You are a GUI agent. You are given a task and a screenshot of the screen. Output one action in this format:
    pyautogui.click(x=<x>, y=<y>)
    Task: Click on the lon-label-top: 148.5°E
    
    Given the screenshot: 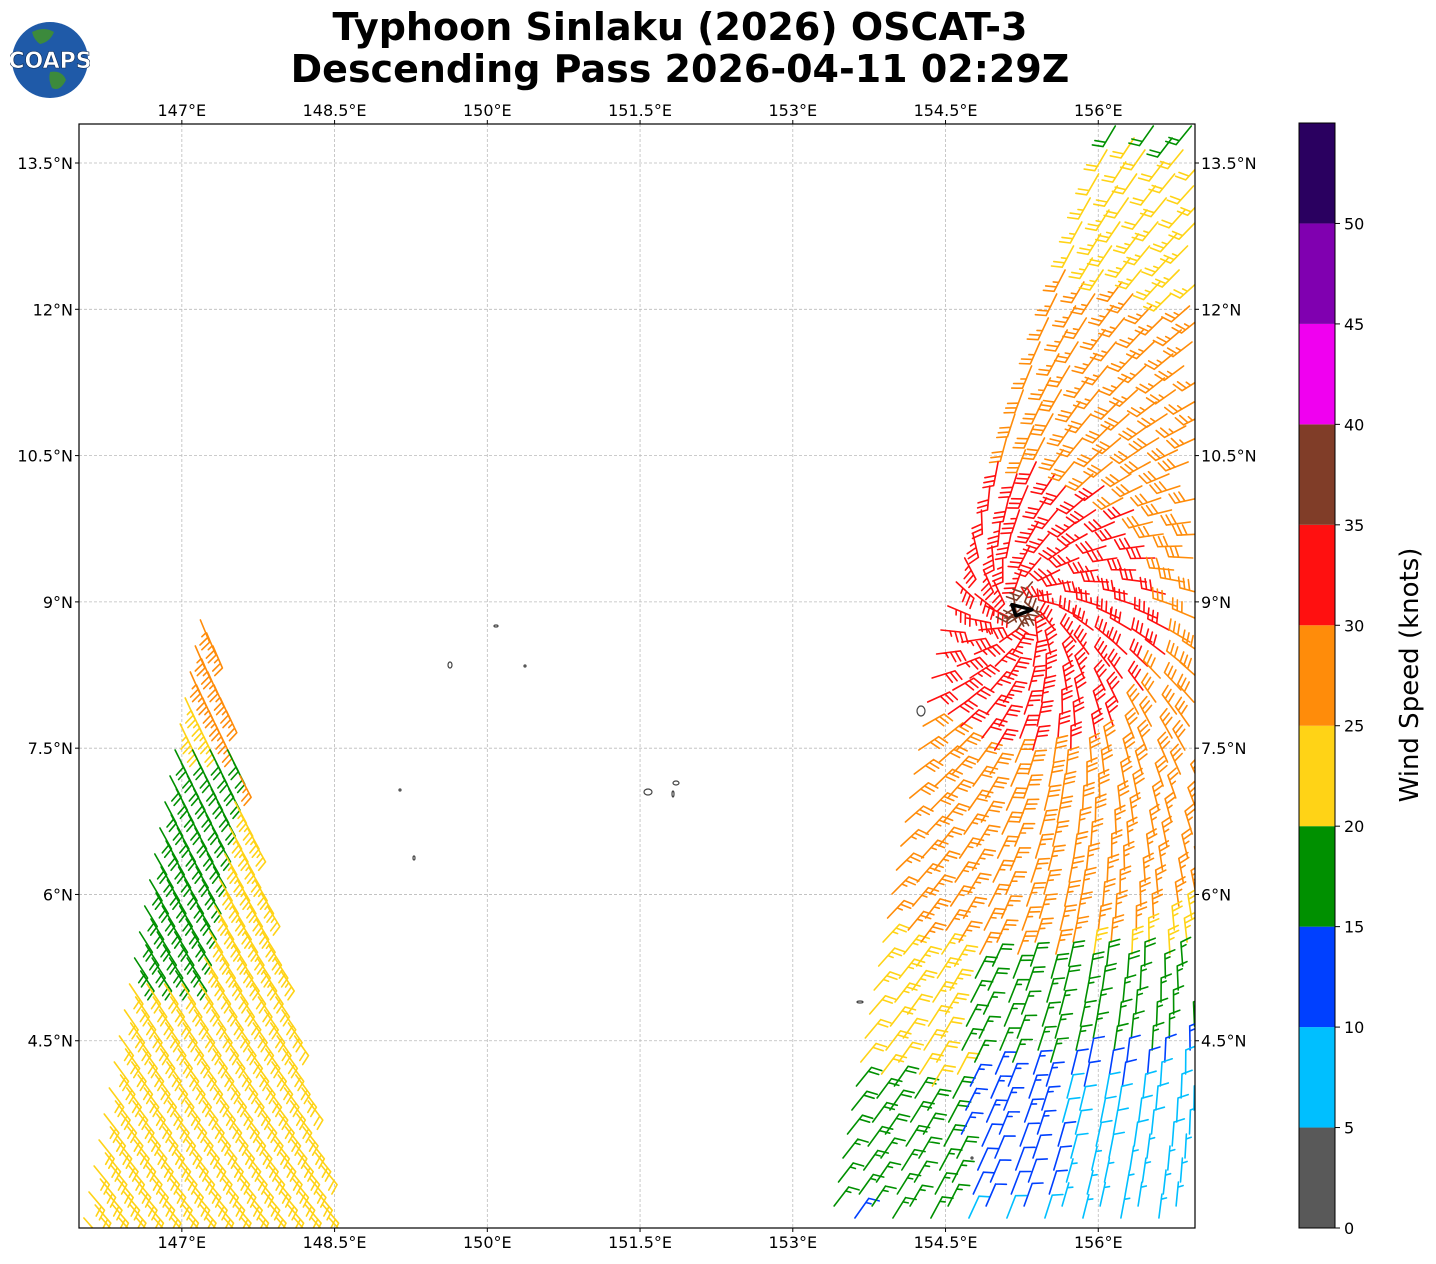 What is the action you would take?
    pyautogui.click(x=335, y=110)
    